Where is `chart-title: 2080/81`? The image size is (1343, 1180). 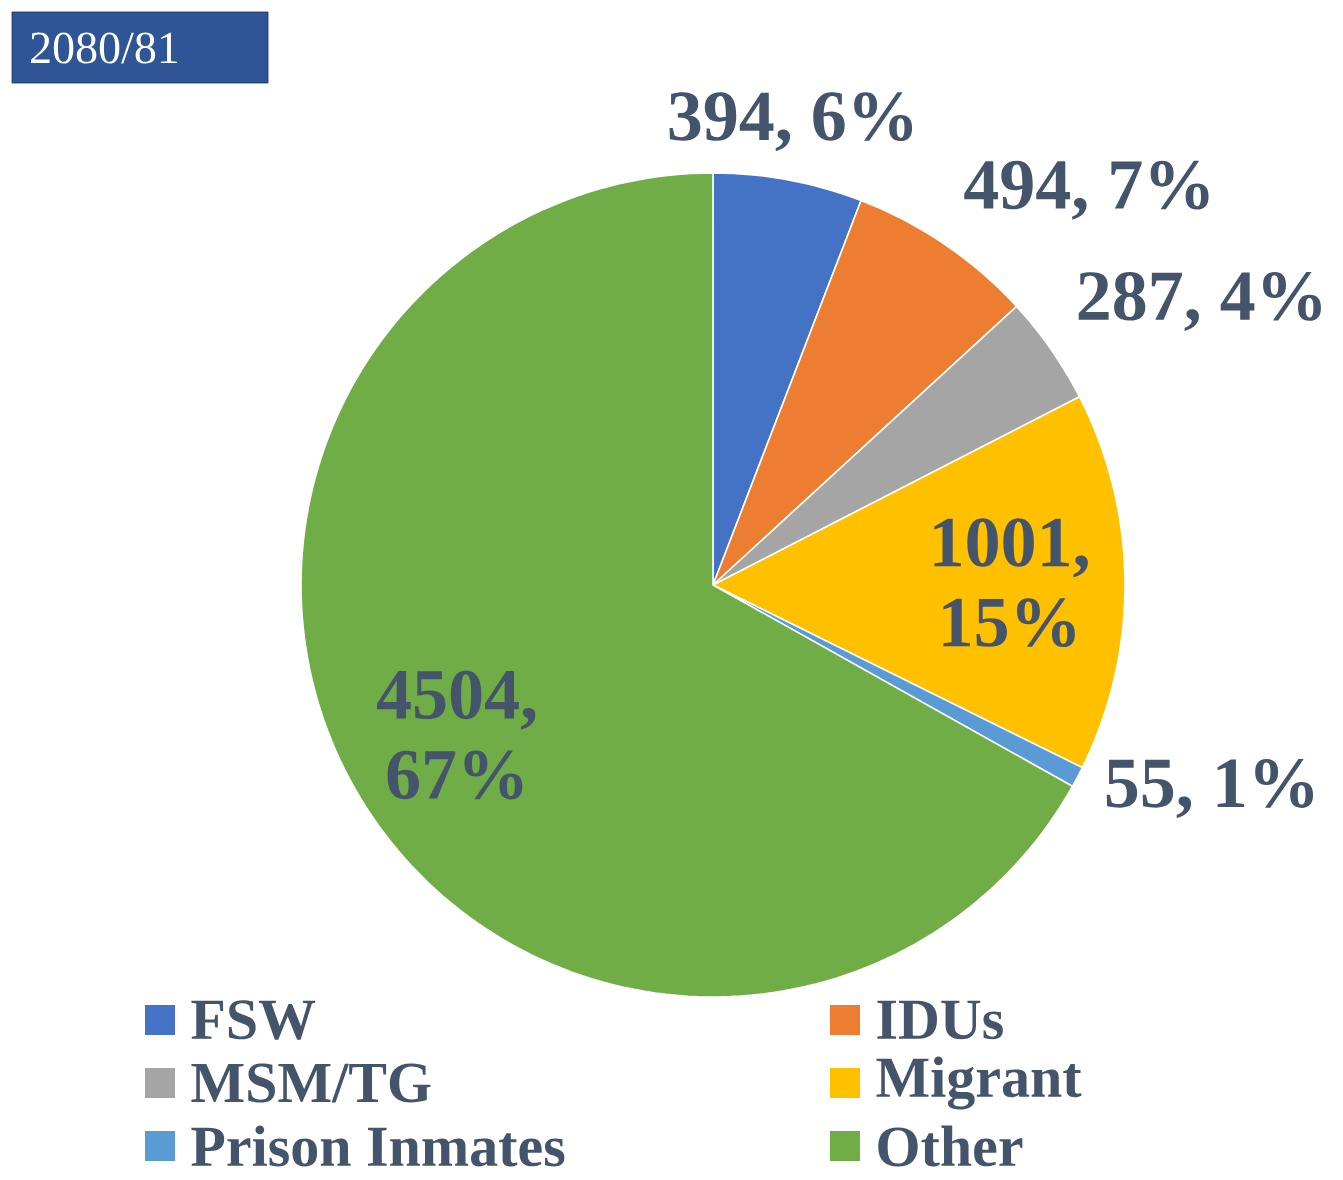
chart-title: 2080/81 is located at coordinates (104, 48).